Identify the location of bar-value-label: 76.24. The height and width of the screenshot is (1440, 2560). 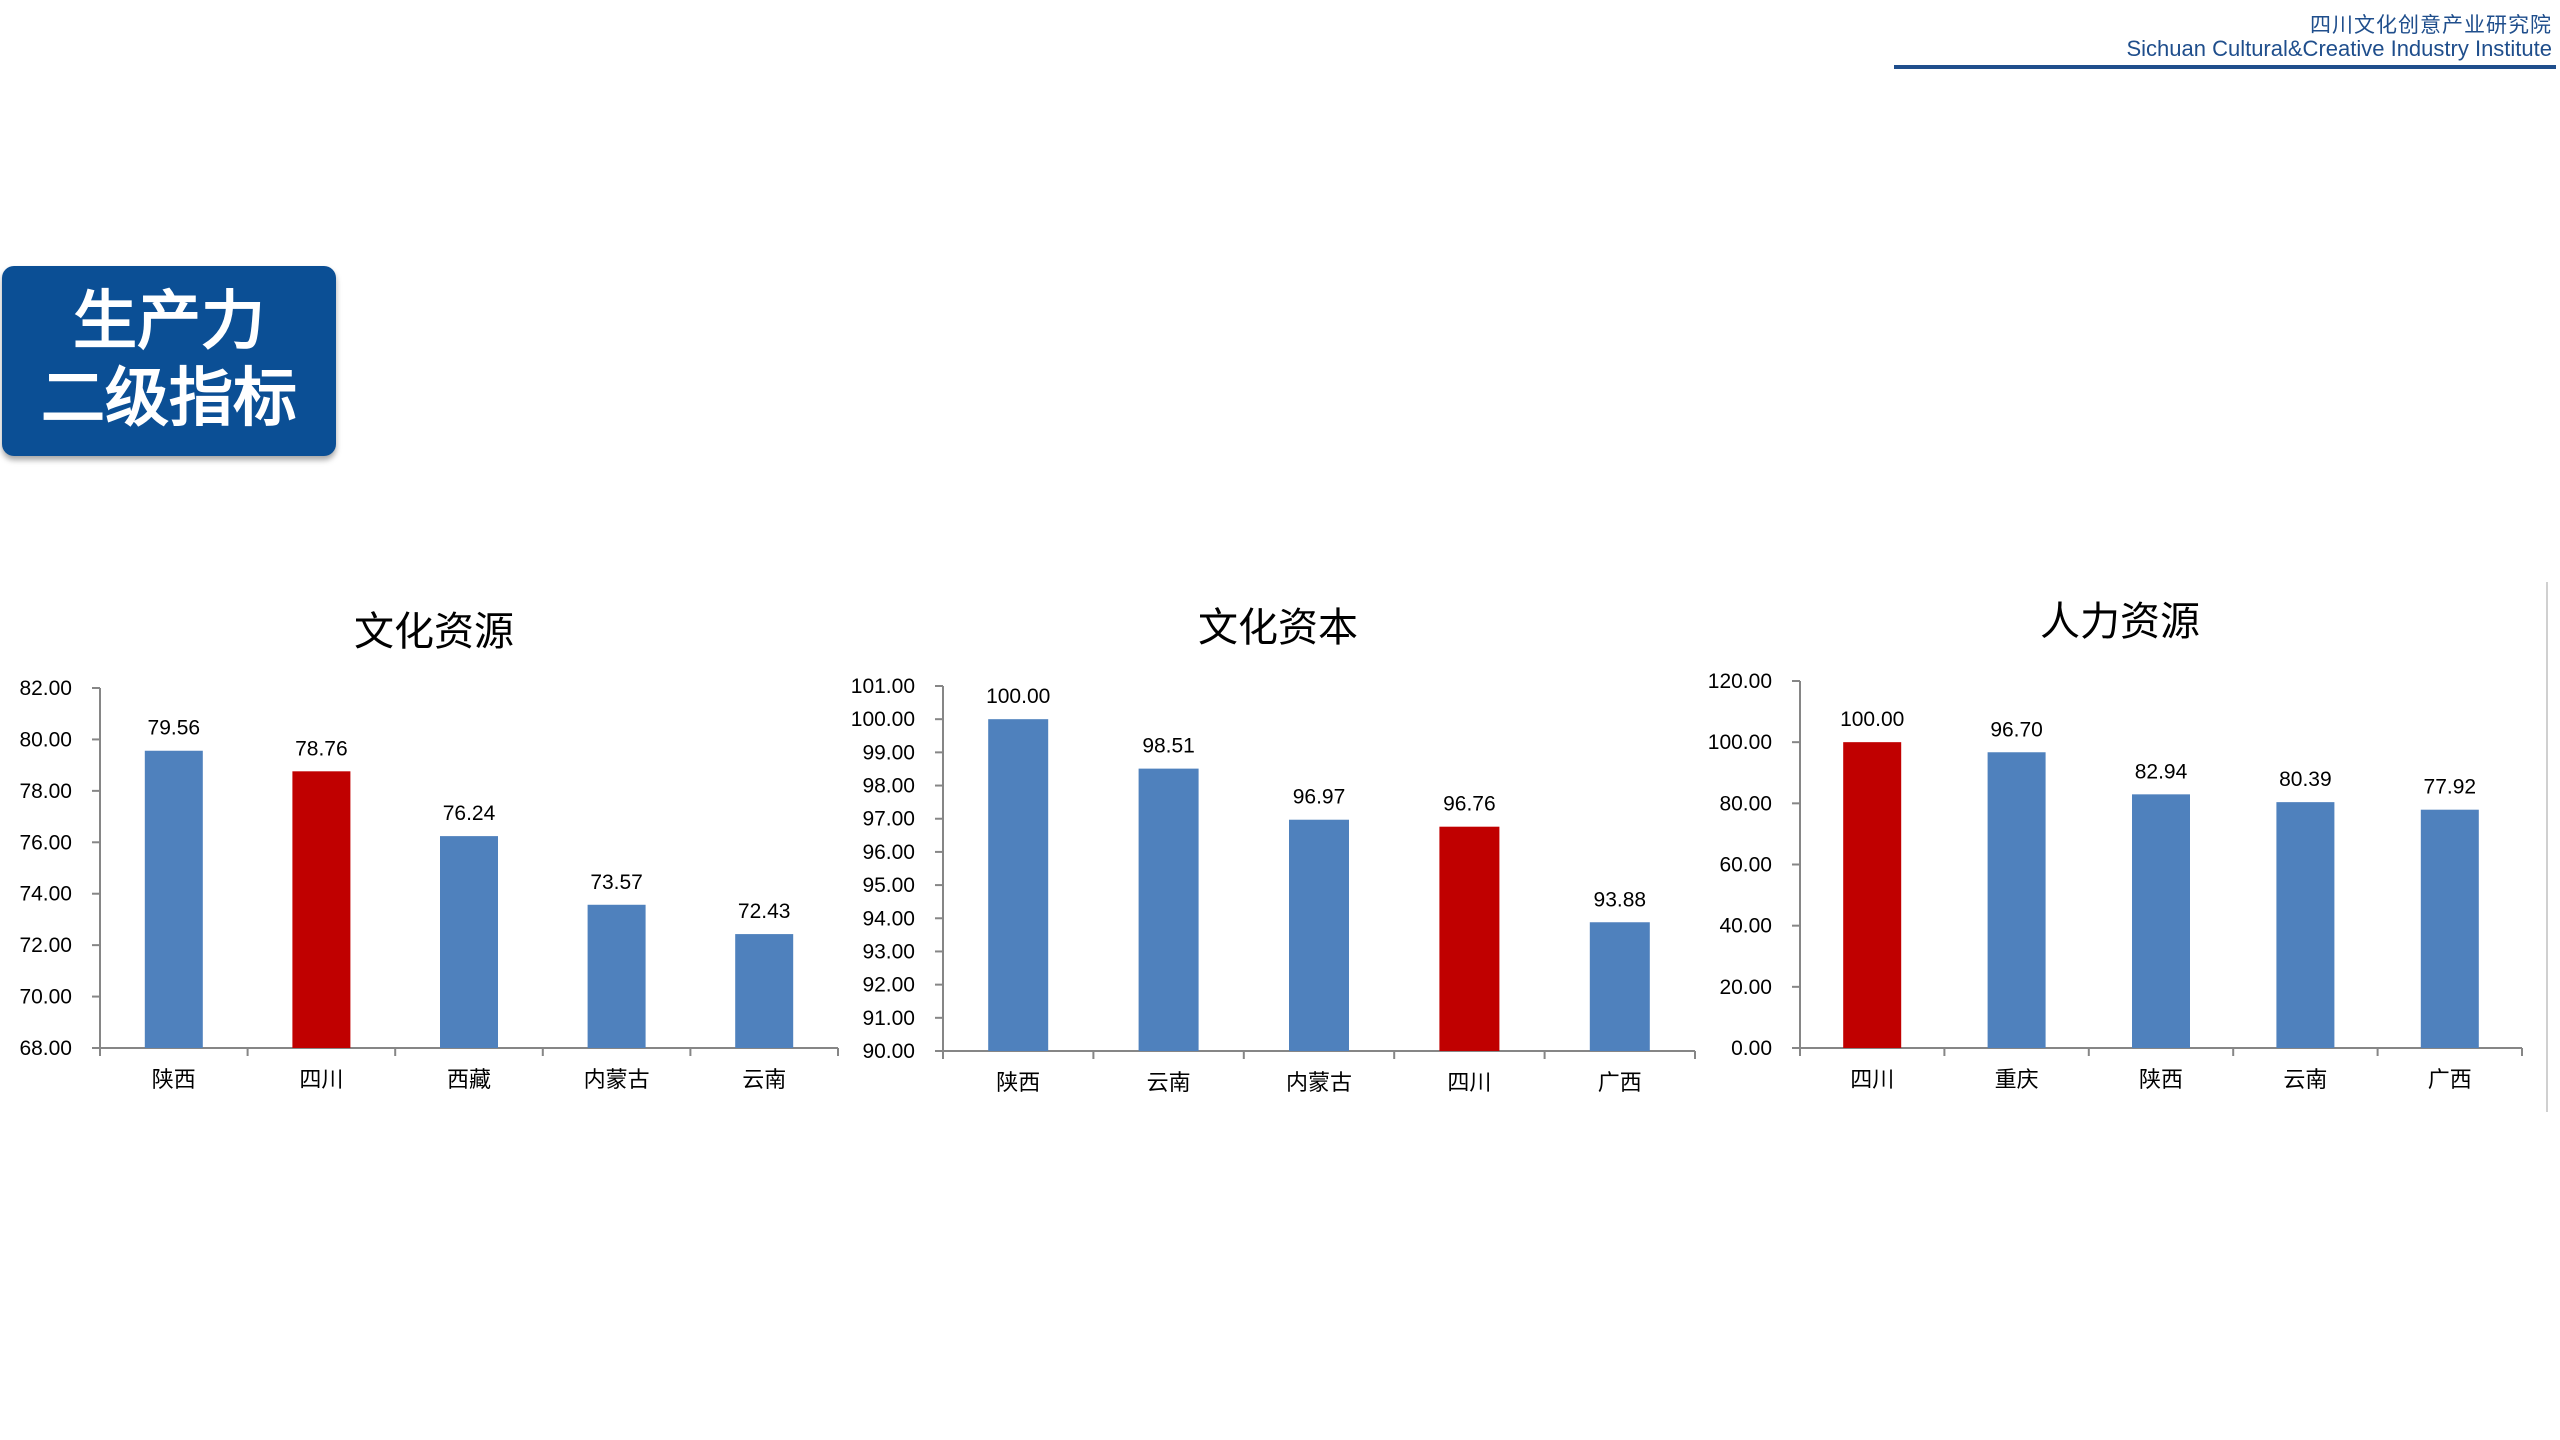
(469, 813).